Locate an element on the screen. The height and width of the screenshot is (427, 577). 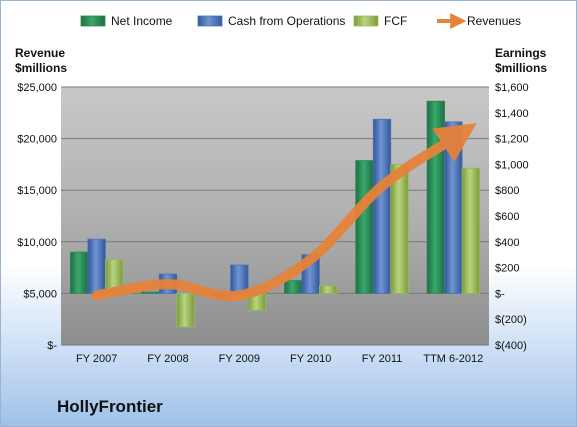
legend-label: Revenues is located at coordinates (494, 21).